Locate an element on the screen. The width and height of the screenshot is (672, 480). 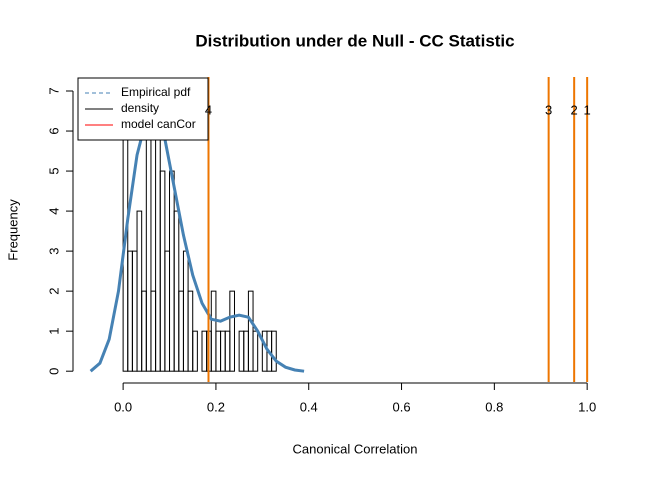
y-tick-label: 0 is located at coordinates (53, 371).